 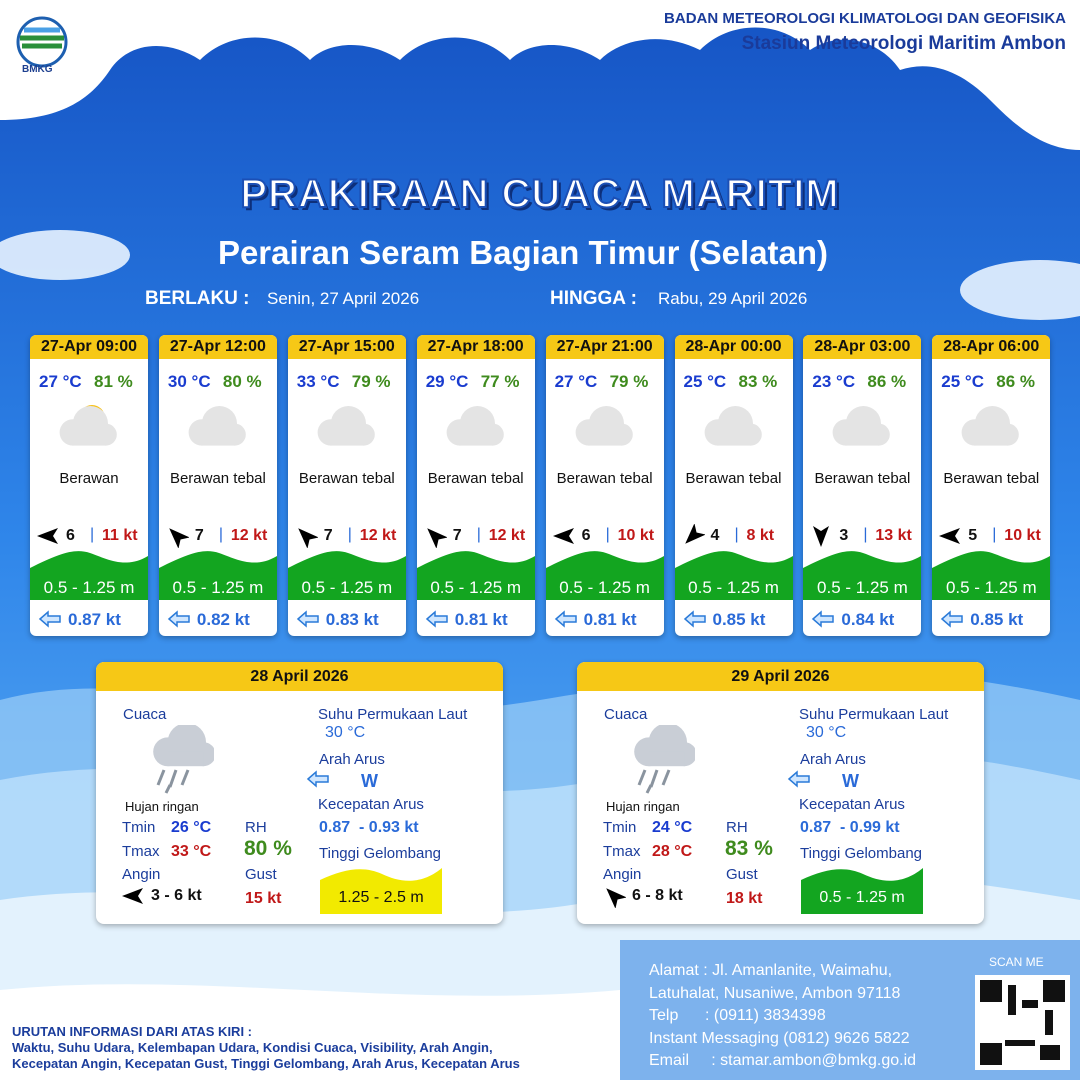 I want to click on from-date: Senin, 27 April 2026, so click(x=343, y=298).